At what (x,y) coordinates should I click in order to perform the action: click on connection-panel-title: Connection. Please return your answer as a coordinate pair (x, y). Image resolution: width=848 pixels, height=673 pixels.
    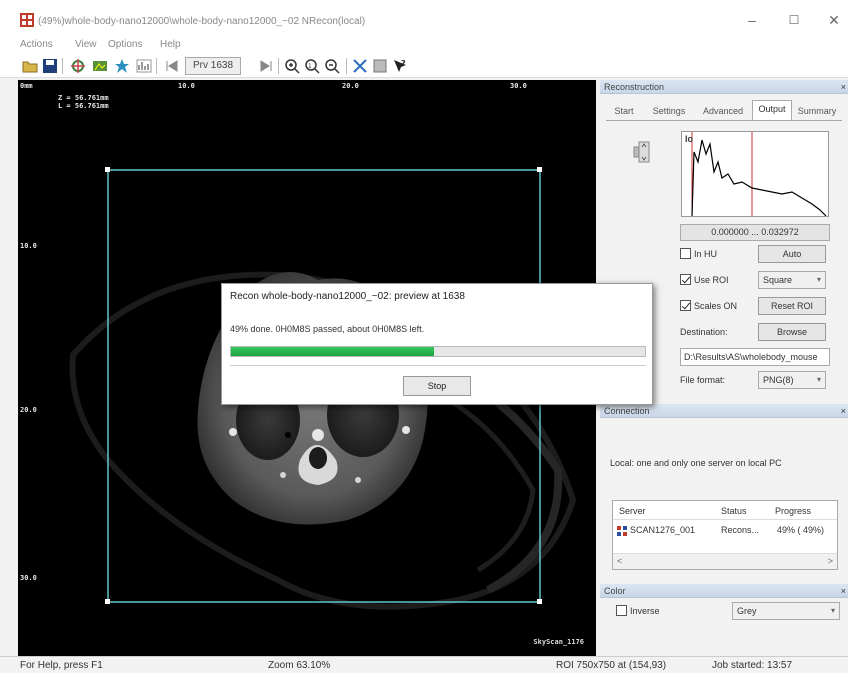
    Looking at the image, I should click on (627, 411).